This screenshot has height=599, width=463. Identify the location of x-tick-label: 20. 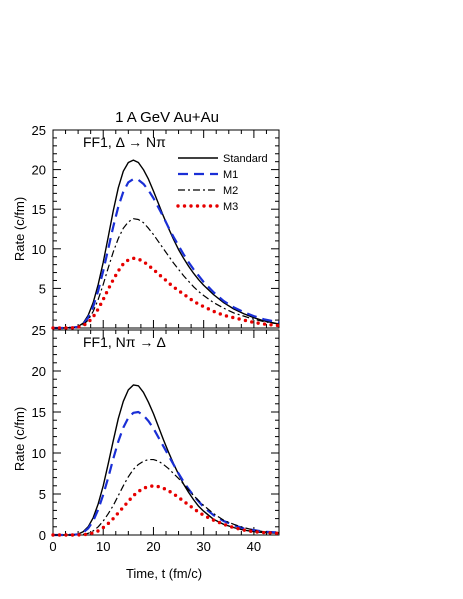
(153, 546).